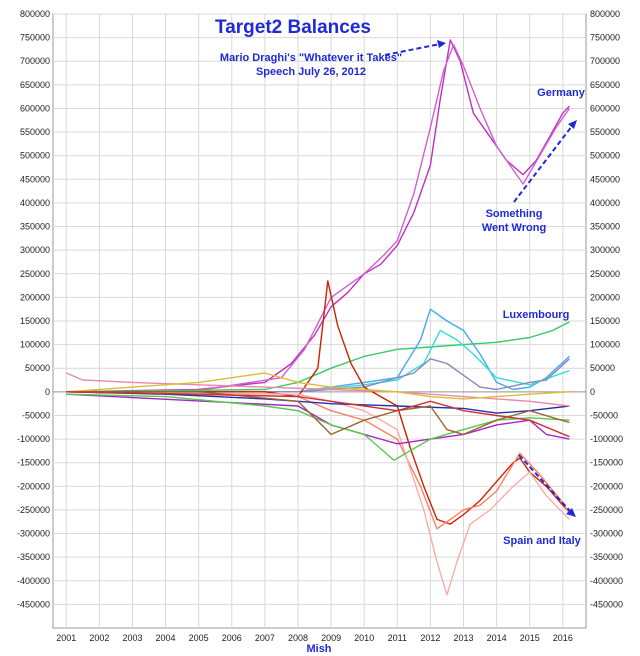 The image size is (640, 656). Describe the element at coordinates (605, 227) in the screenshot. I see `y-tick-label-right: 350000` at that location.